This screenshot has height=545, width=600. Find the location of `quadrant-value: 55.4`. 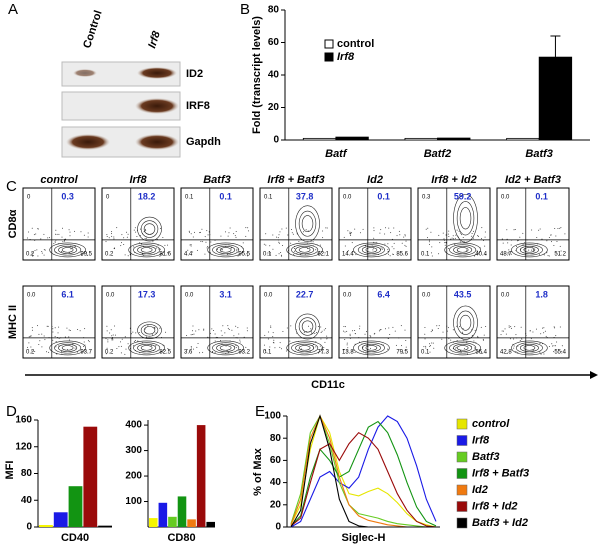

quadrant-value: 55.4 is located at coordinates (560, 353).